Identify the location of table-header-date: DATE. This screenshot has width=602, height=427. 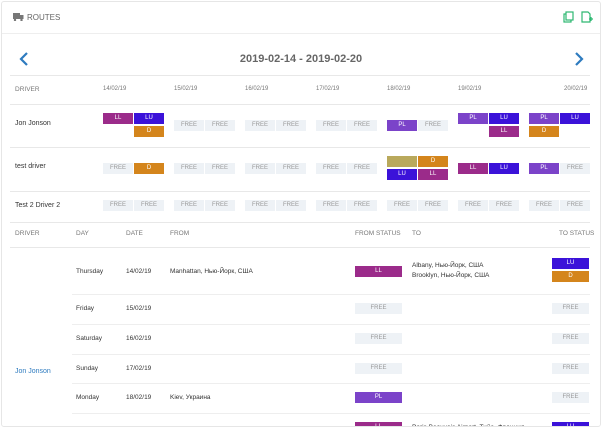
(134, 233).